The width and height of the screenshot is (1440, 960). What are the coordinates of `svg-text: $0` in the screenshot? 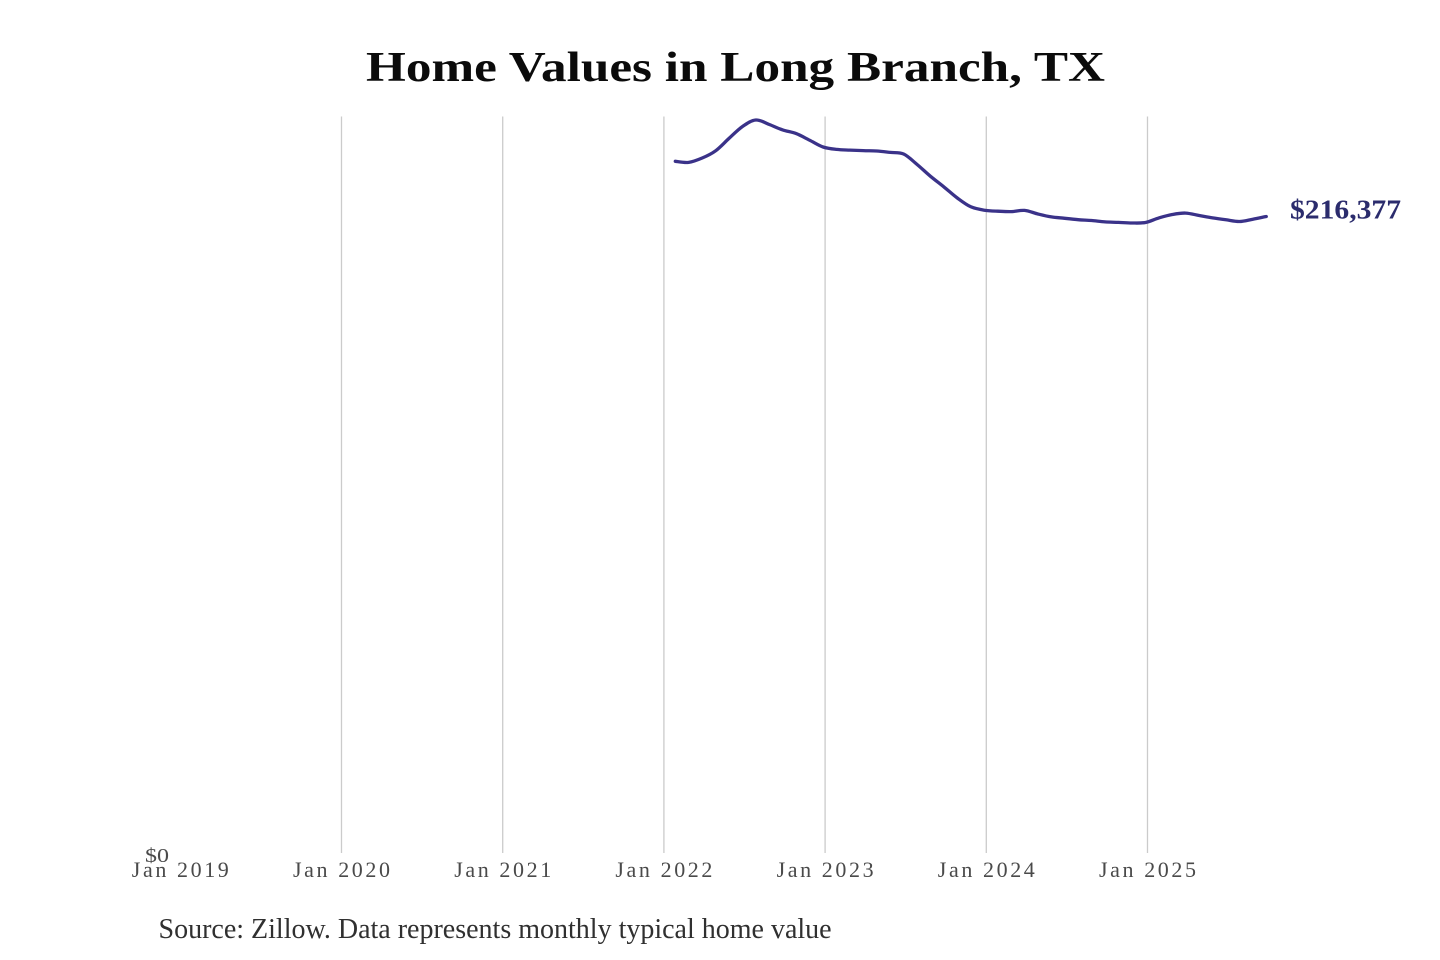 It's located at (157, 856).